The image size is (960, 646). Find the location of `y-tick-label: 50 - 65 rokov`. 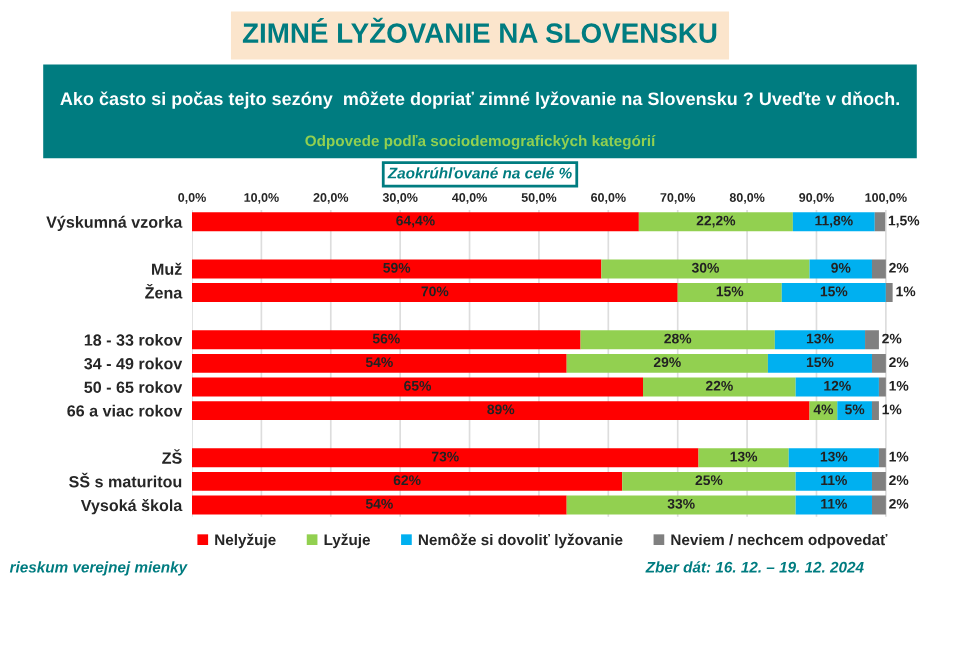

y-tick-label: 50 - 65 rokov is located at coordinates (133, 387).